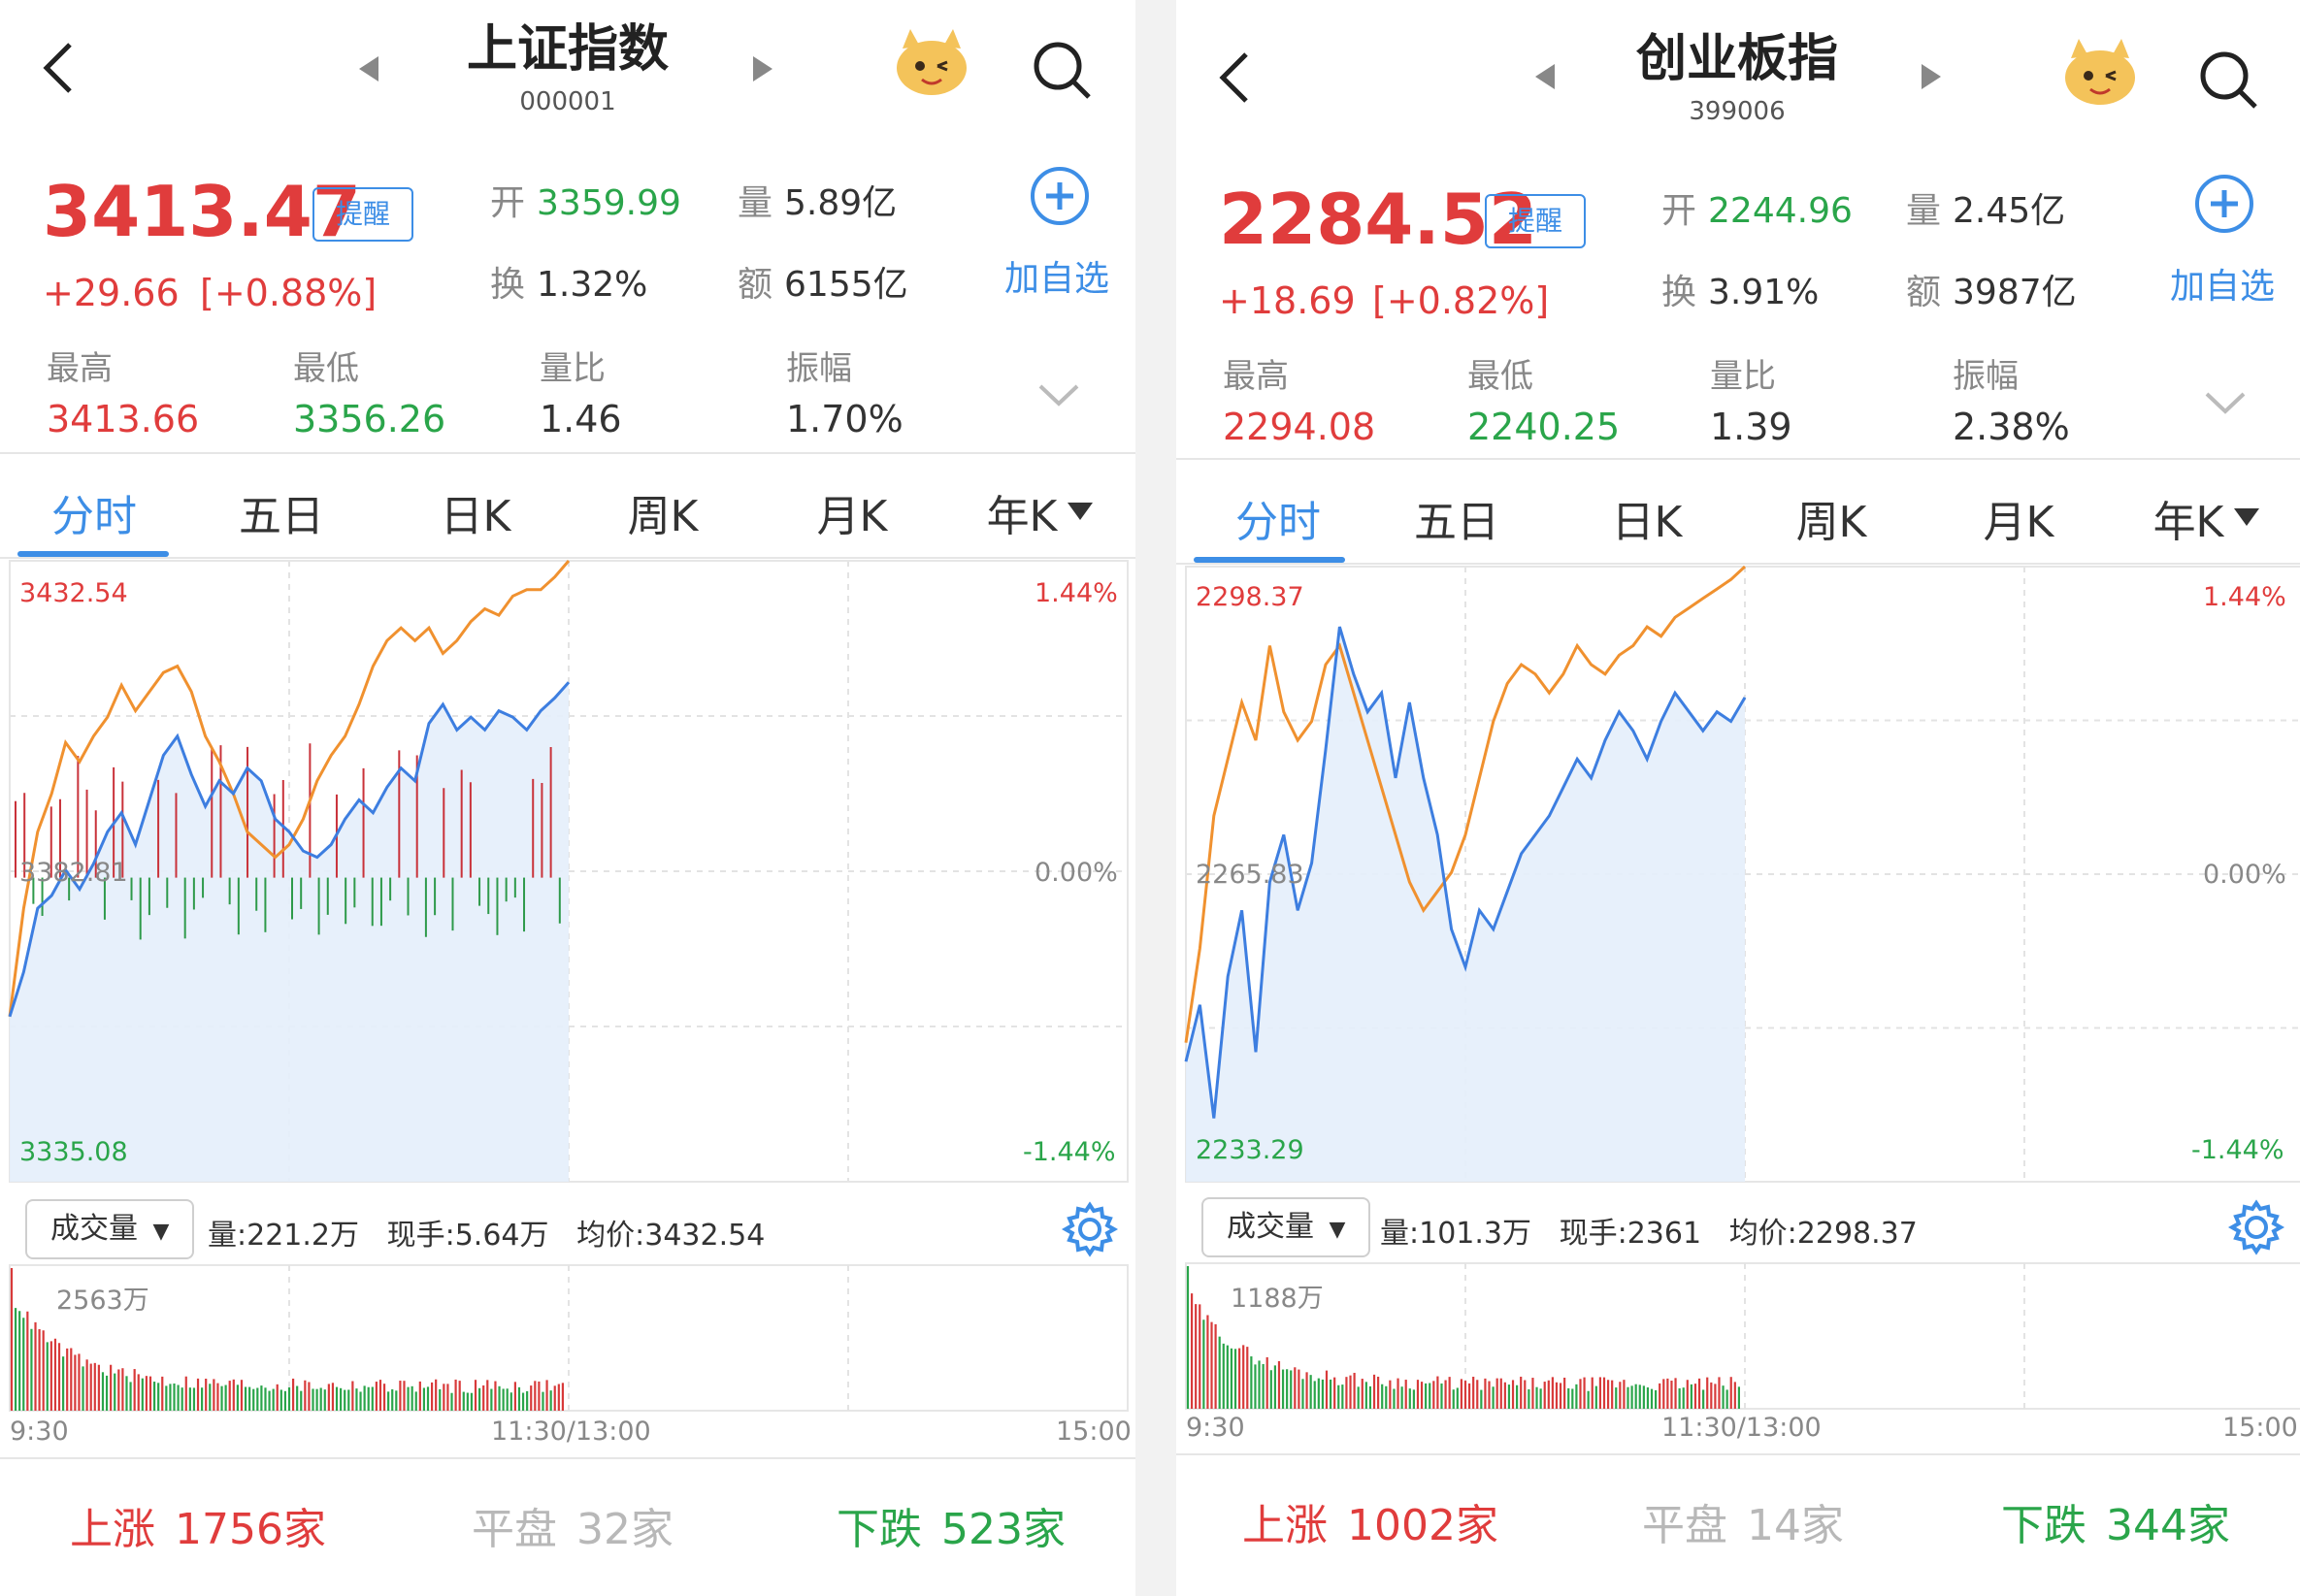 Image resolution: width=2300 pixels, height=1596 pixels. I want to click on volume-frame, so click(1743, 1336).